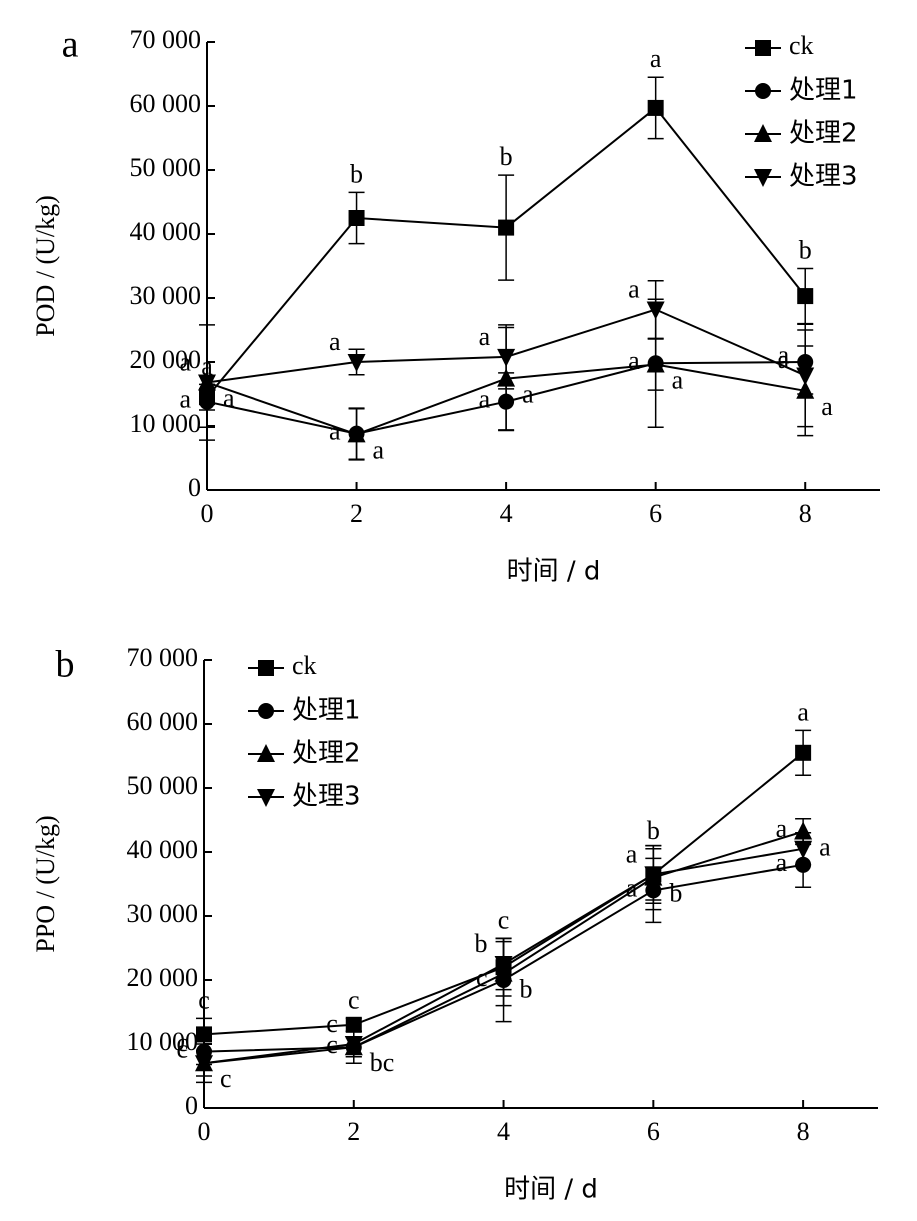 The image size is (917, 1221). Describe the element at coordinates (554, 572) in the screenshot. I see `x-axis-label: 时间 / d` at that location.